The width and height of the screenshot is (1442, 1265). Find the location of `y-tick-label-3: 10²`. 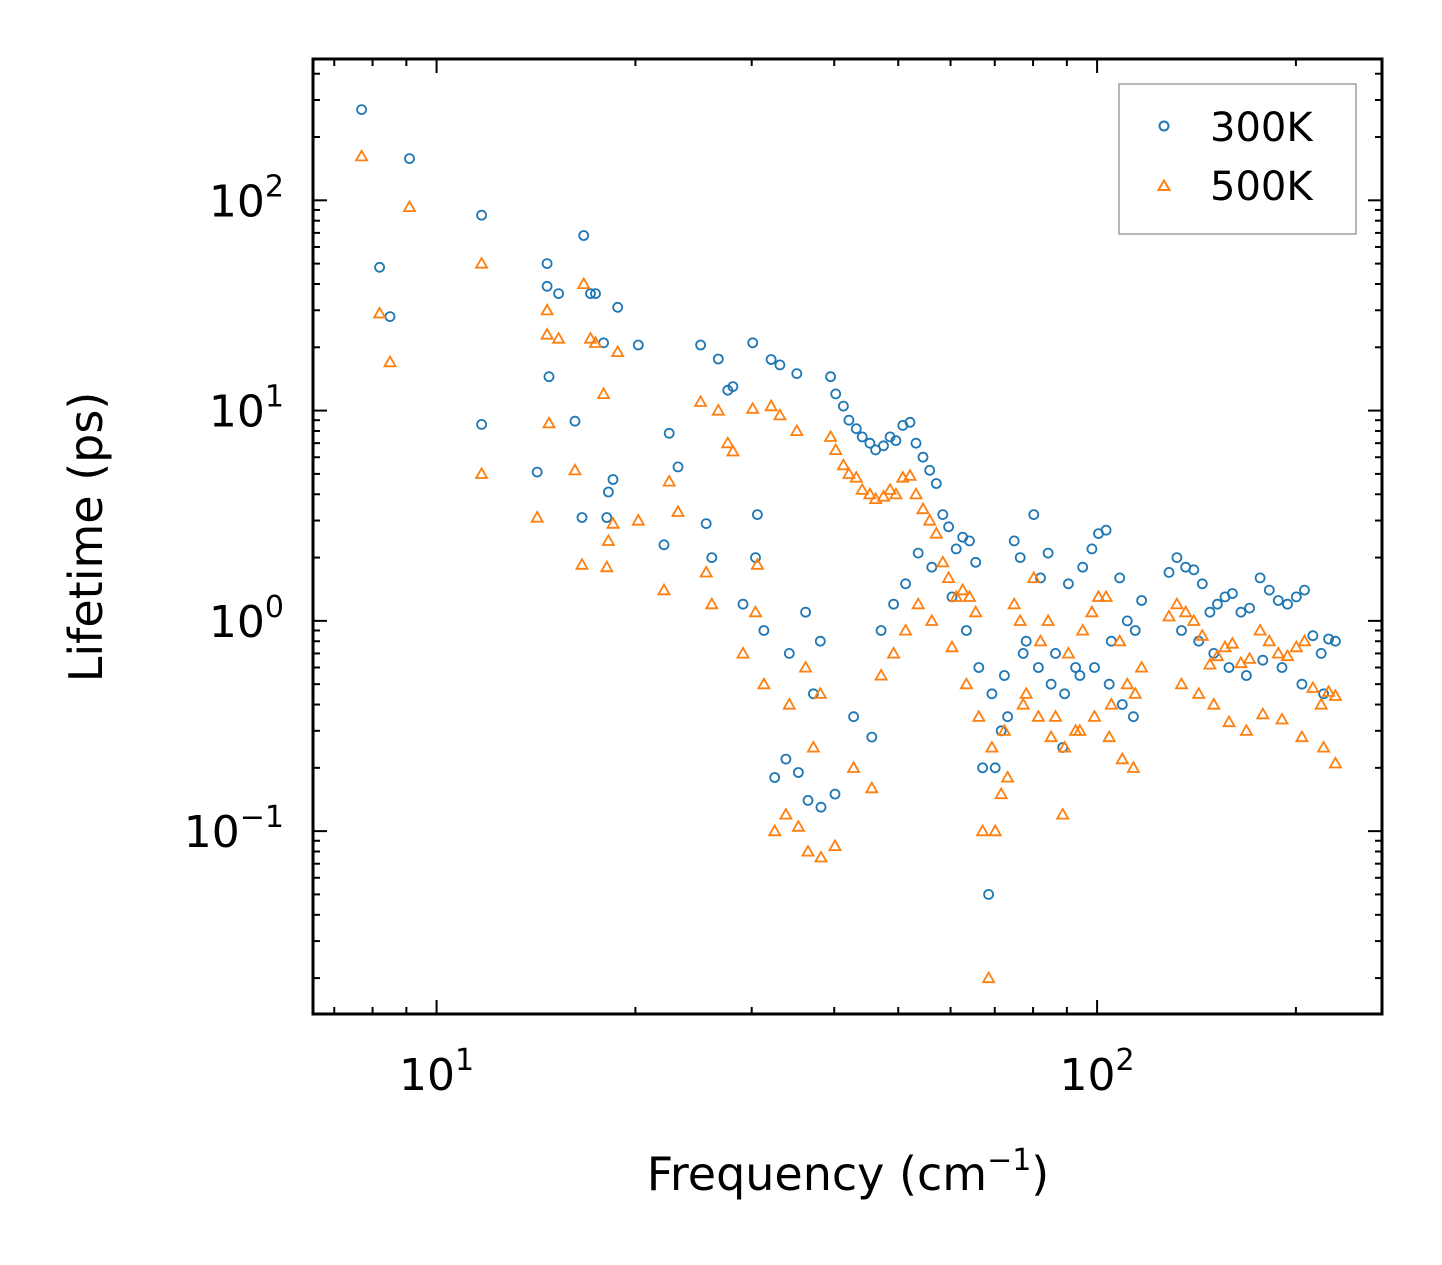

y-tick-label-3: 10² is located at coordinates (246, 198).